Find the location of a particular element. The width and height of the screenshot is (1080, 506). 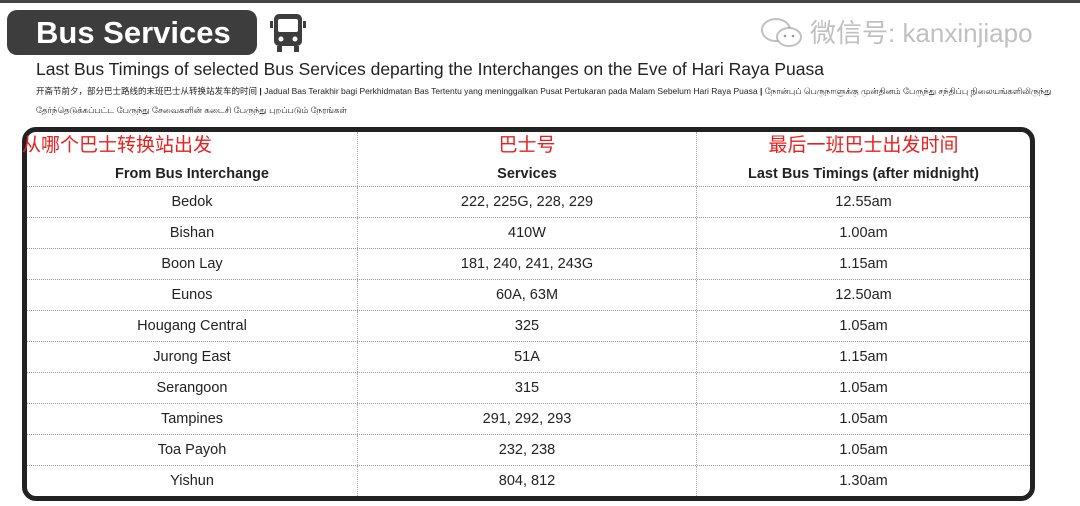

table-row: Serangoon 315 1.05am is located at coordinates (528, 387).